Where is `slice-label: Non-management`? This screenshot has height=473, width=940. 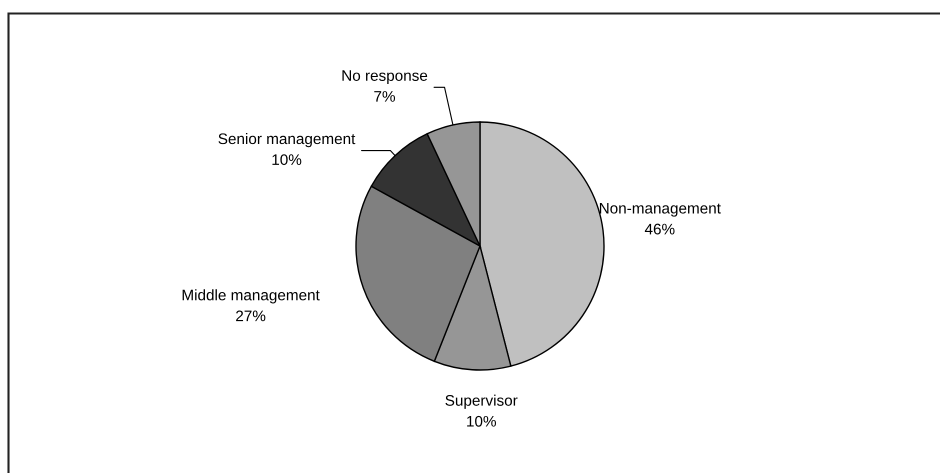 slice-label: Non-management is located at coordinates (660, 209).